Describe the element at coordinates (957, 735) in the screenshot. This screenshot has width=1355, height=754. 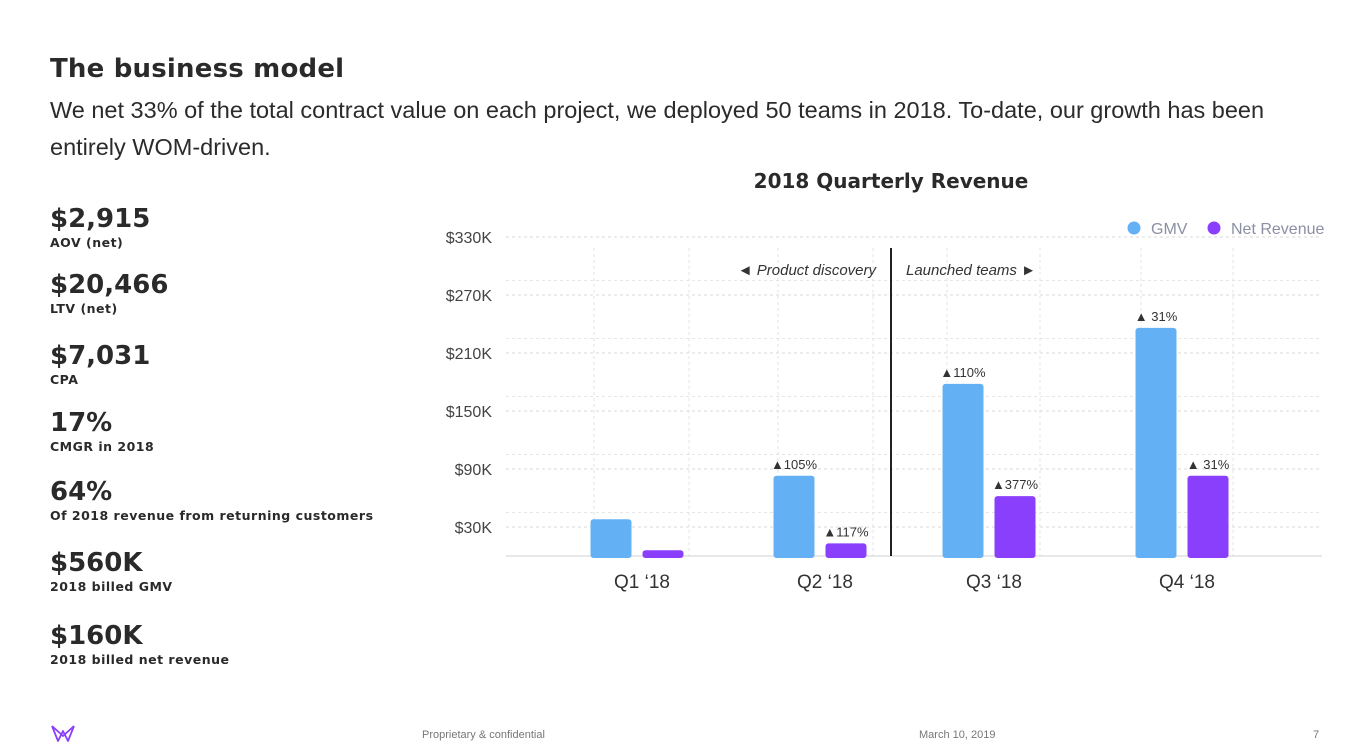
I see `footer-date: March 10, 2019` at that location.